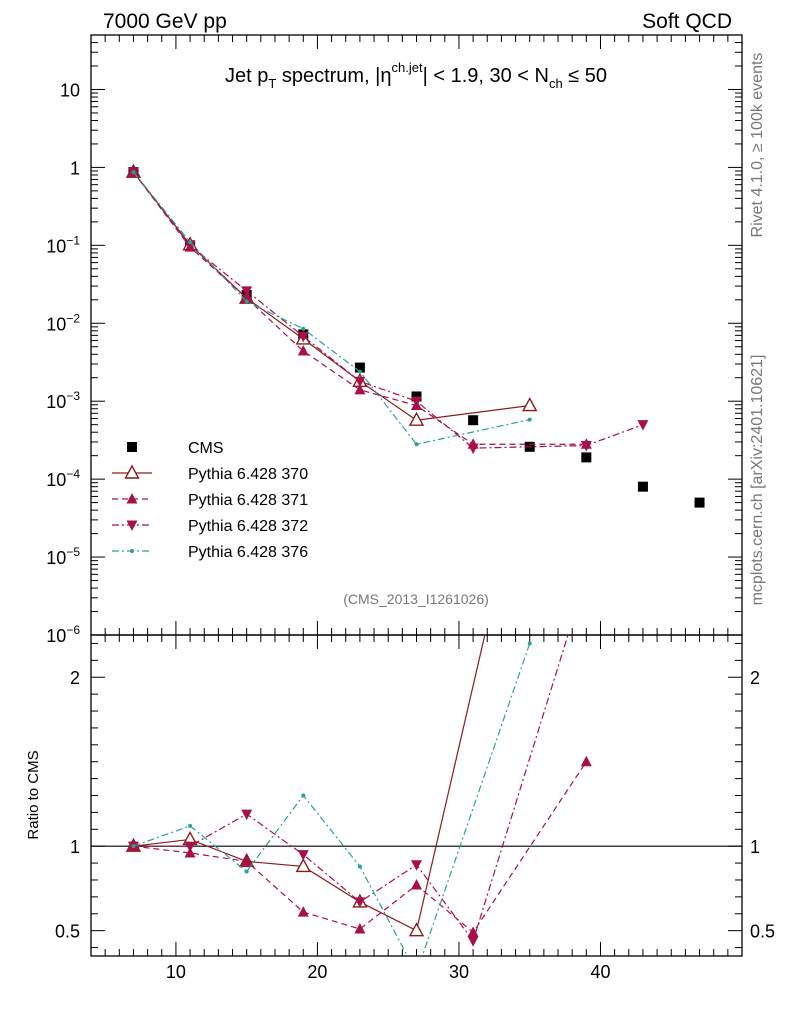 This screenshot has width=786, height=1024. What do you see at coordinates (75, 168) in the screenshot?
I see `y-tick-label: 1` at bounding box center [75, 168].